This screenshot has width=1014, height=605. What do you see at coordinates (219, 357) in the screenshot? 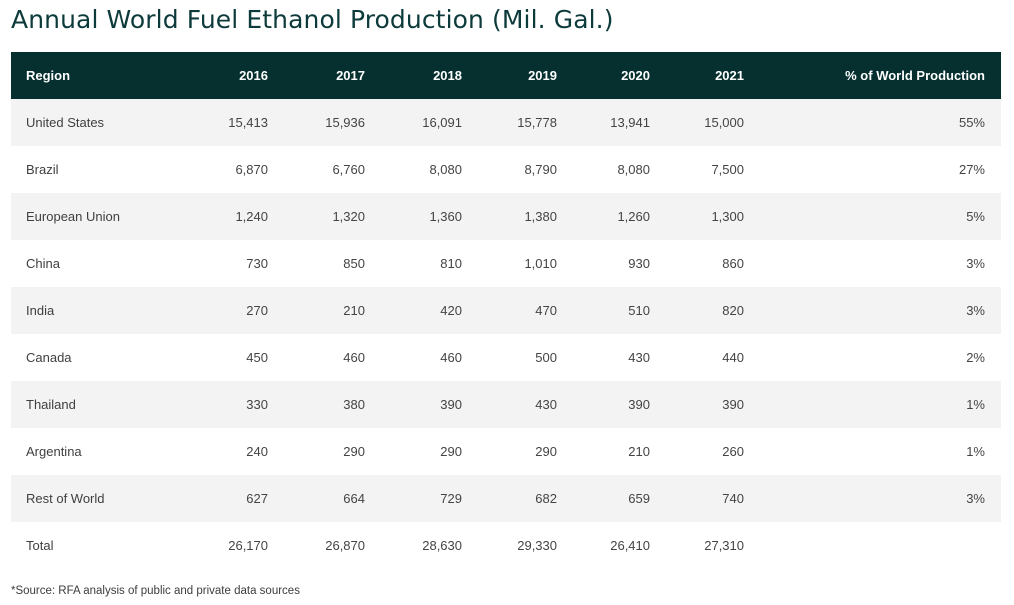
I see `value-cell-2016: 450` at bounding box center [219, 357].